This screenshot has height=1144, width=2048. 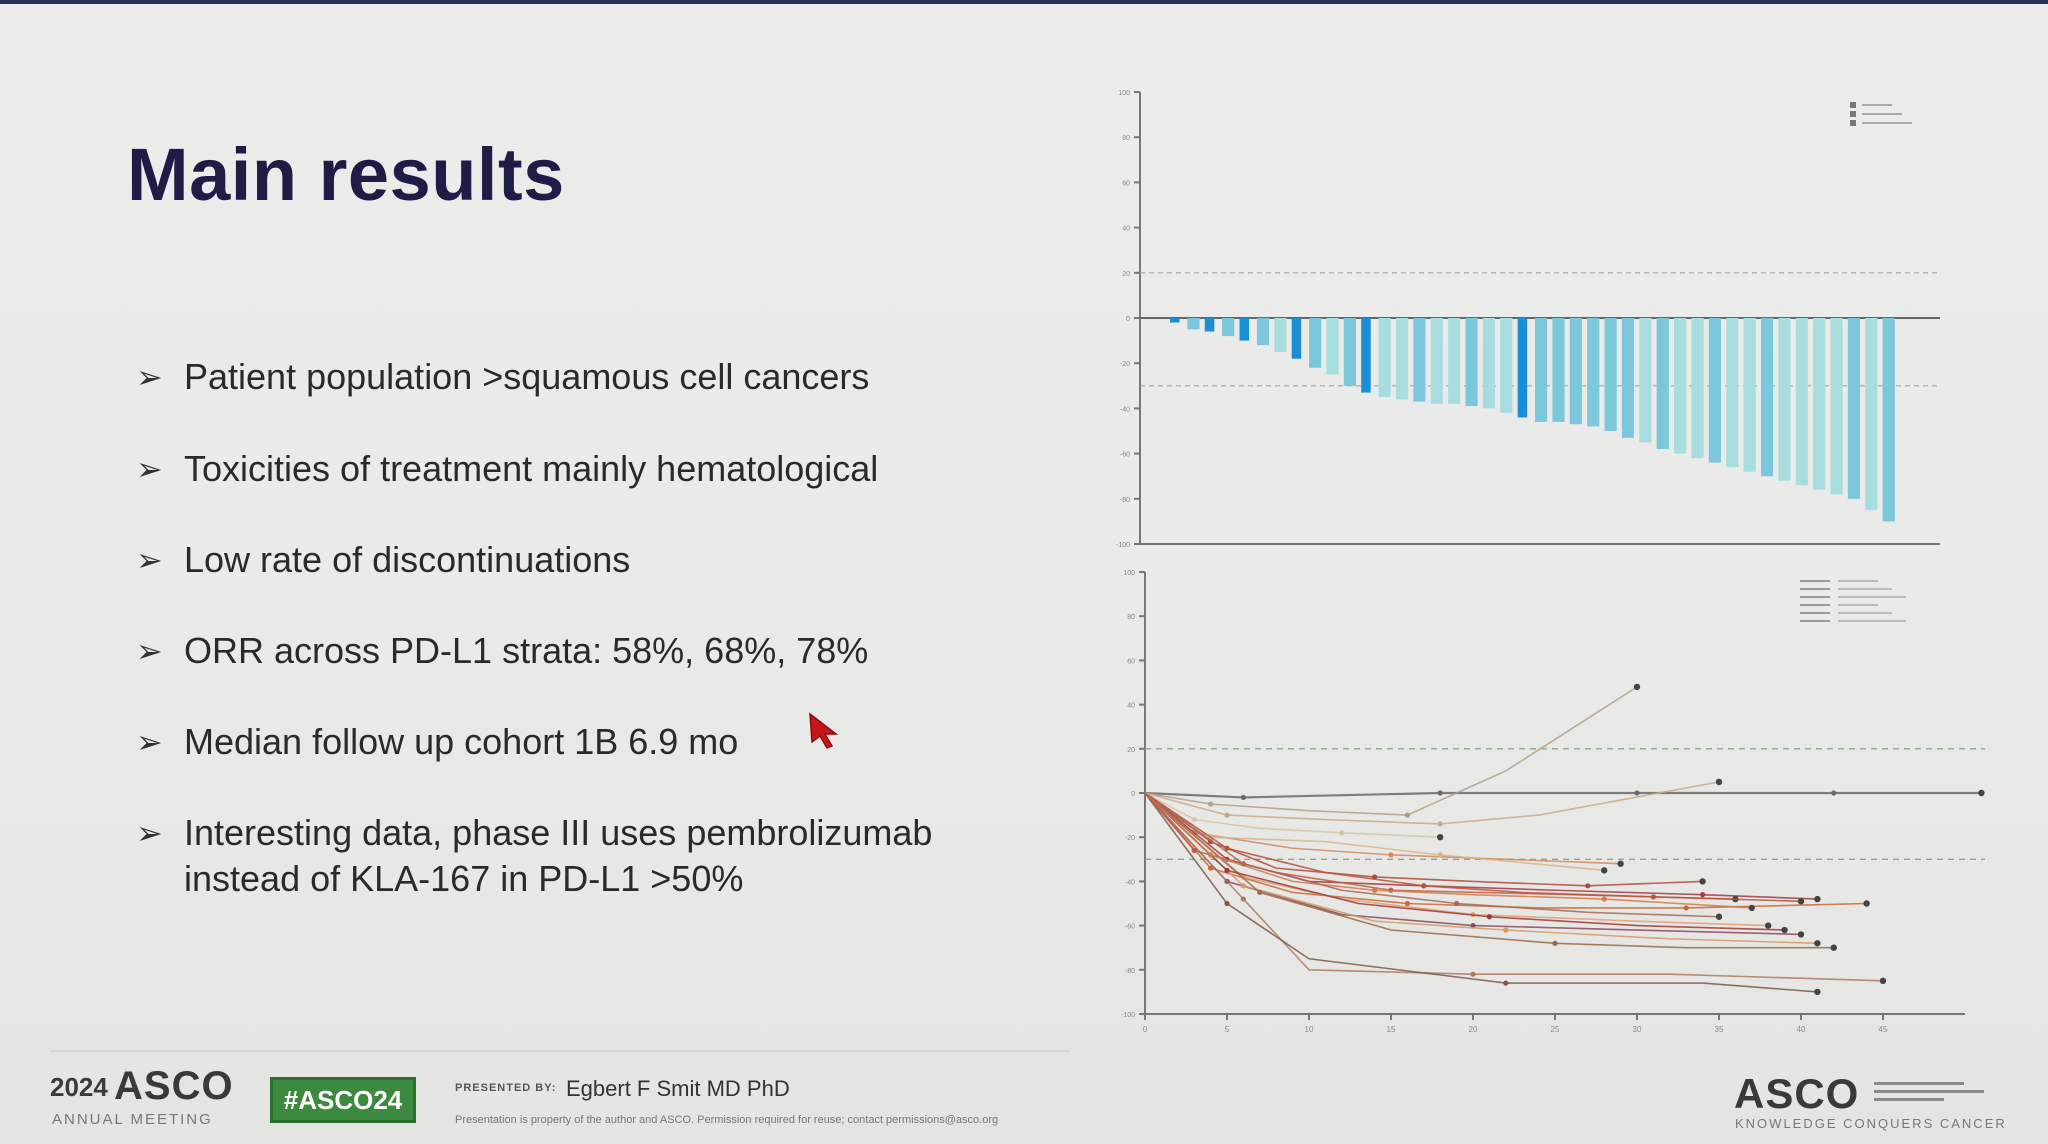 I want to click on legend-swatch, so click(x=1815, y=613).